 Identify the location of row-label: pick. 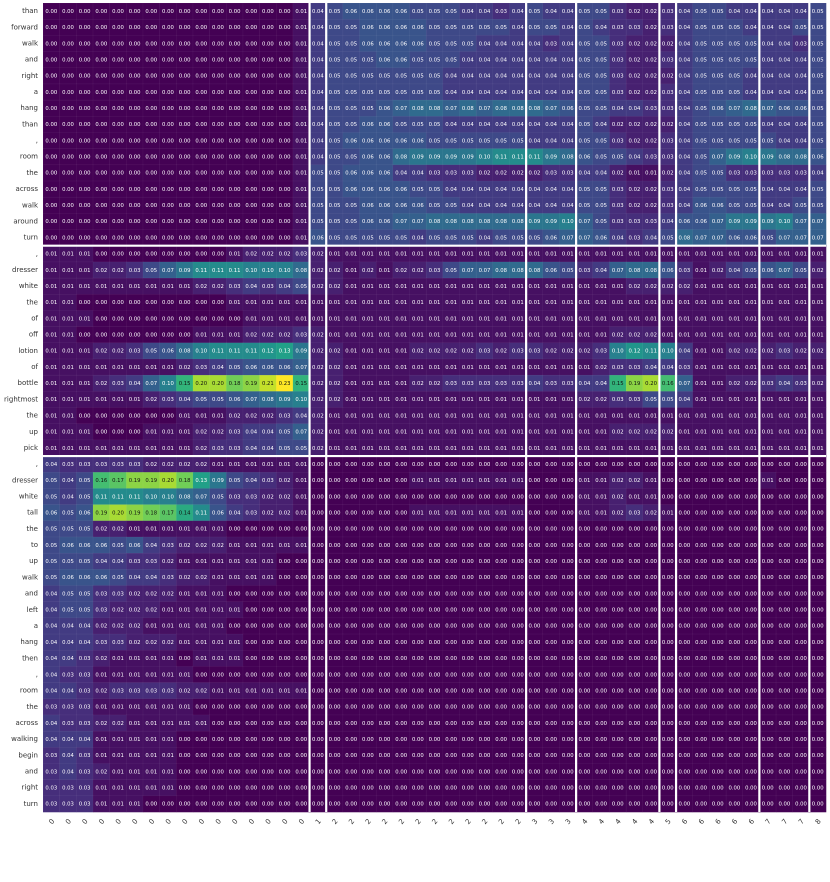
(31, 448).